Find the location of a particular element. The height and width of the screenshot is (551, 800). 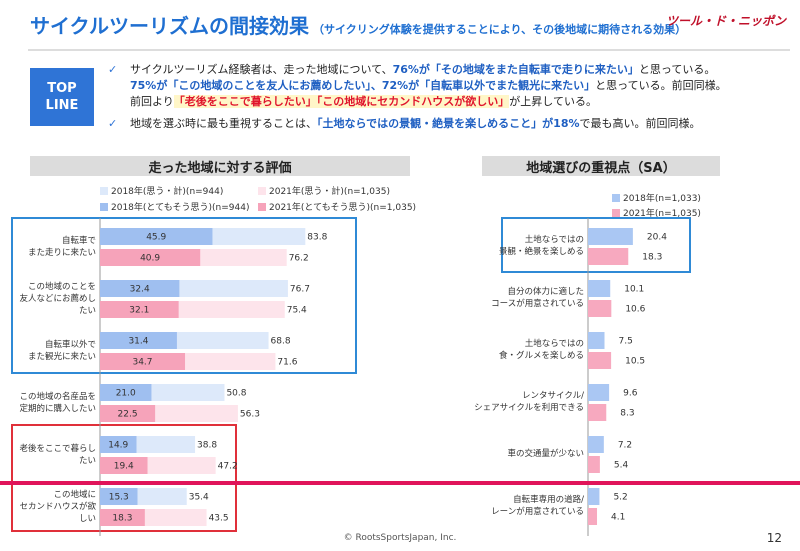

legend-entry: 2021年(とてもそう思う)(n=1,035) is located at coordinates (337, 206).